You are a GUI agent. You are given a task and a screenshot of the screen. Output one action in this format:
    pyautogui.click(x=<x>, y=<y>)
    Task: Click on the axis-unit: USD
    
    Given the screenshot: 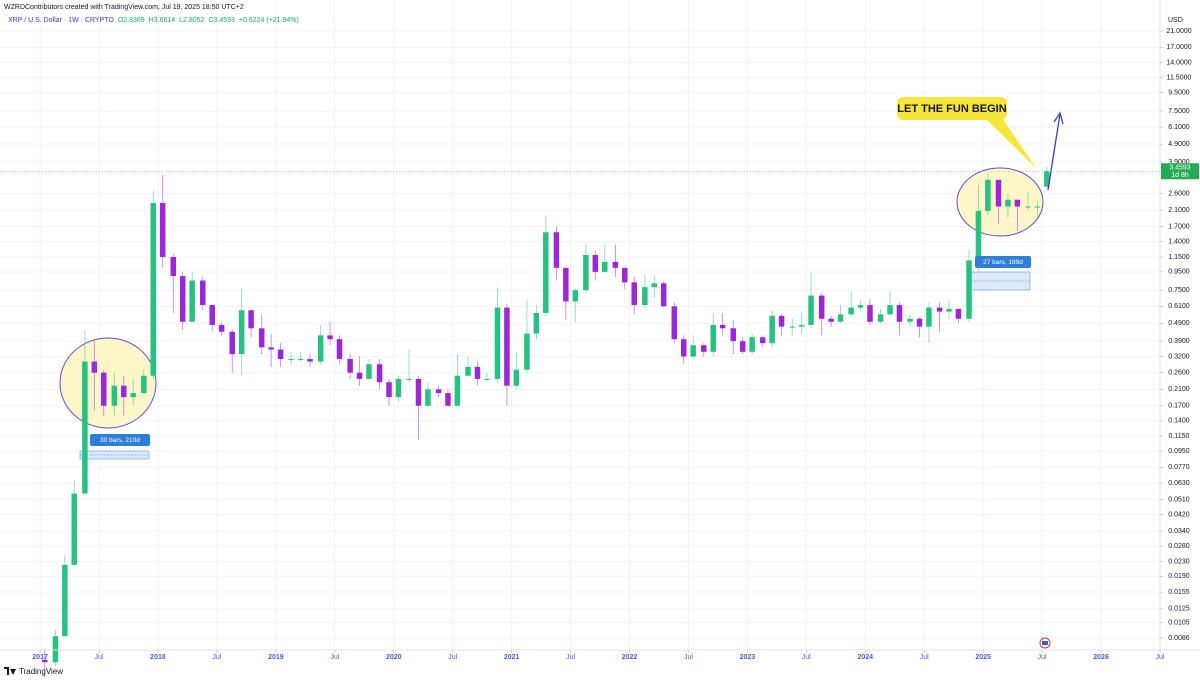 What is the action you would take?
    pyautogui.click(x=1175, y=20)
    